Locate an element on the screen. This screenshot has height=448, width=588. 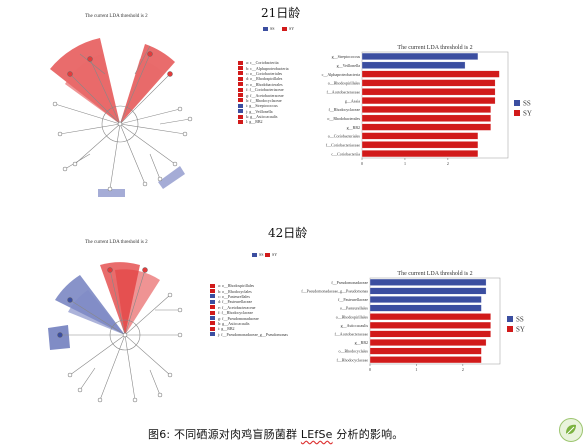
panel2-cladogram-title: The current LDA threshold is 2 is located at coordinates (116, 242).